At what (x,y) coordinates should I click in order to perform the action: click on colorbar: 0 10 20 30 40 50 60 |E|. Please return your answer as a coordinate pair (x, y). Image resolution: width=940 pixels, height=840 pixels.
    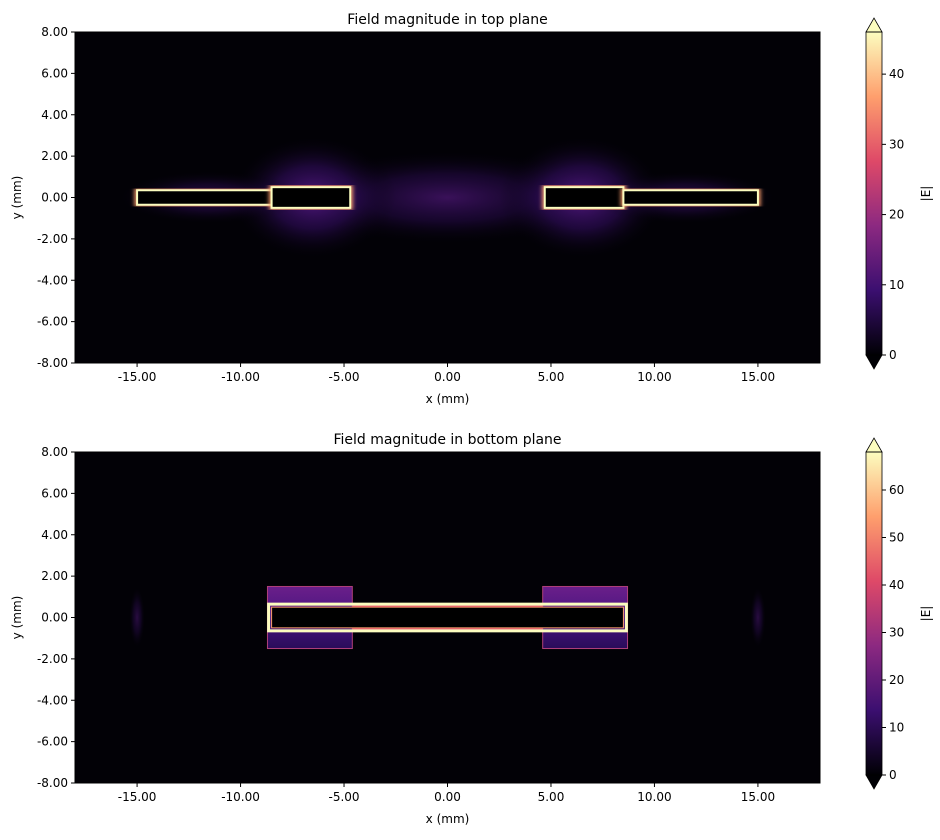
    Looking at the image, I should click on (899, 613).